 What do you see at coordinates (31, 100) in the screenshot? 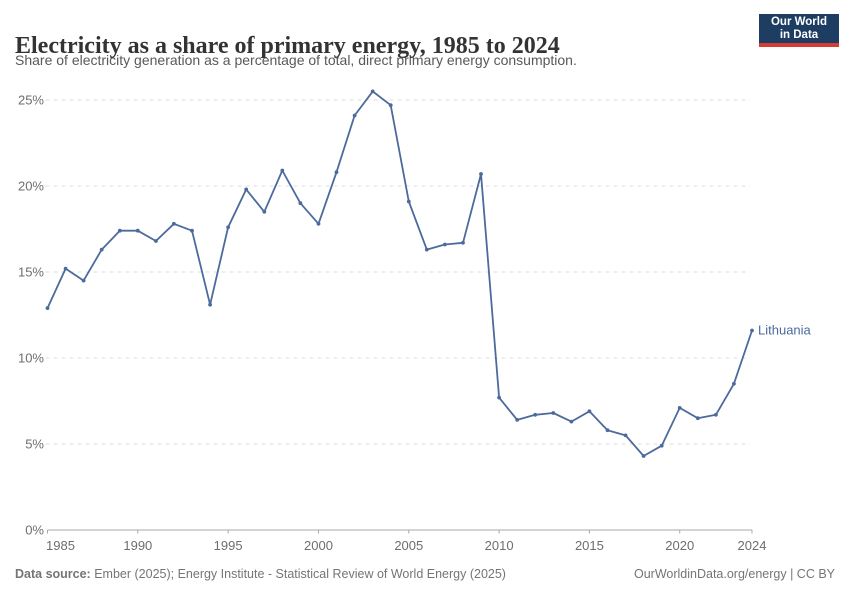
I see `y-tick-label: 25%` at bounding box center [31, 100].